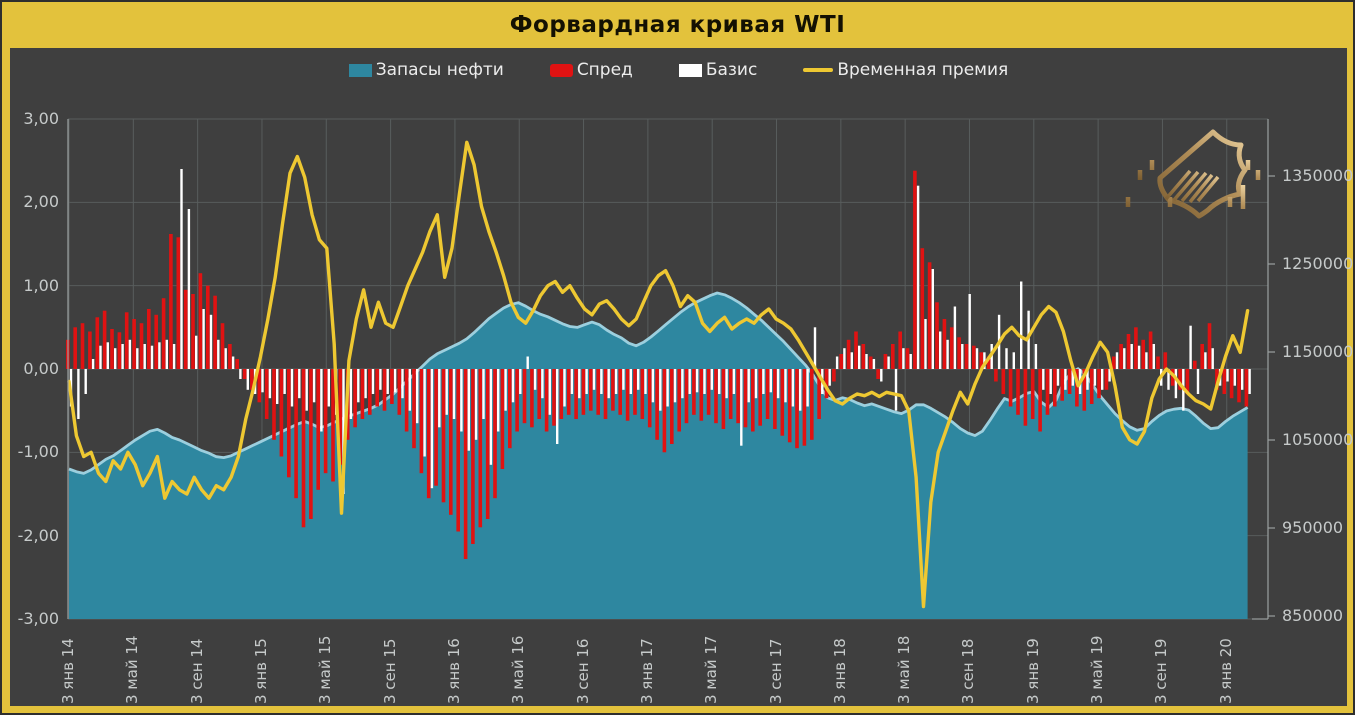  I want to click on x-tick-label: 3 май 17, so click(711, 669).